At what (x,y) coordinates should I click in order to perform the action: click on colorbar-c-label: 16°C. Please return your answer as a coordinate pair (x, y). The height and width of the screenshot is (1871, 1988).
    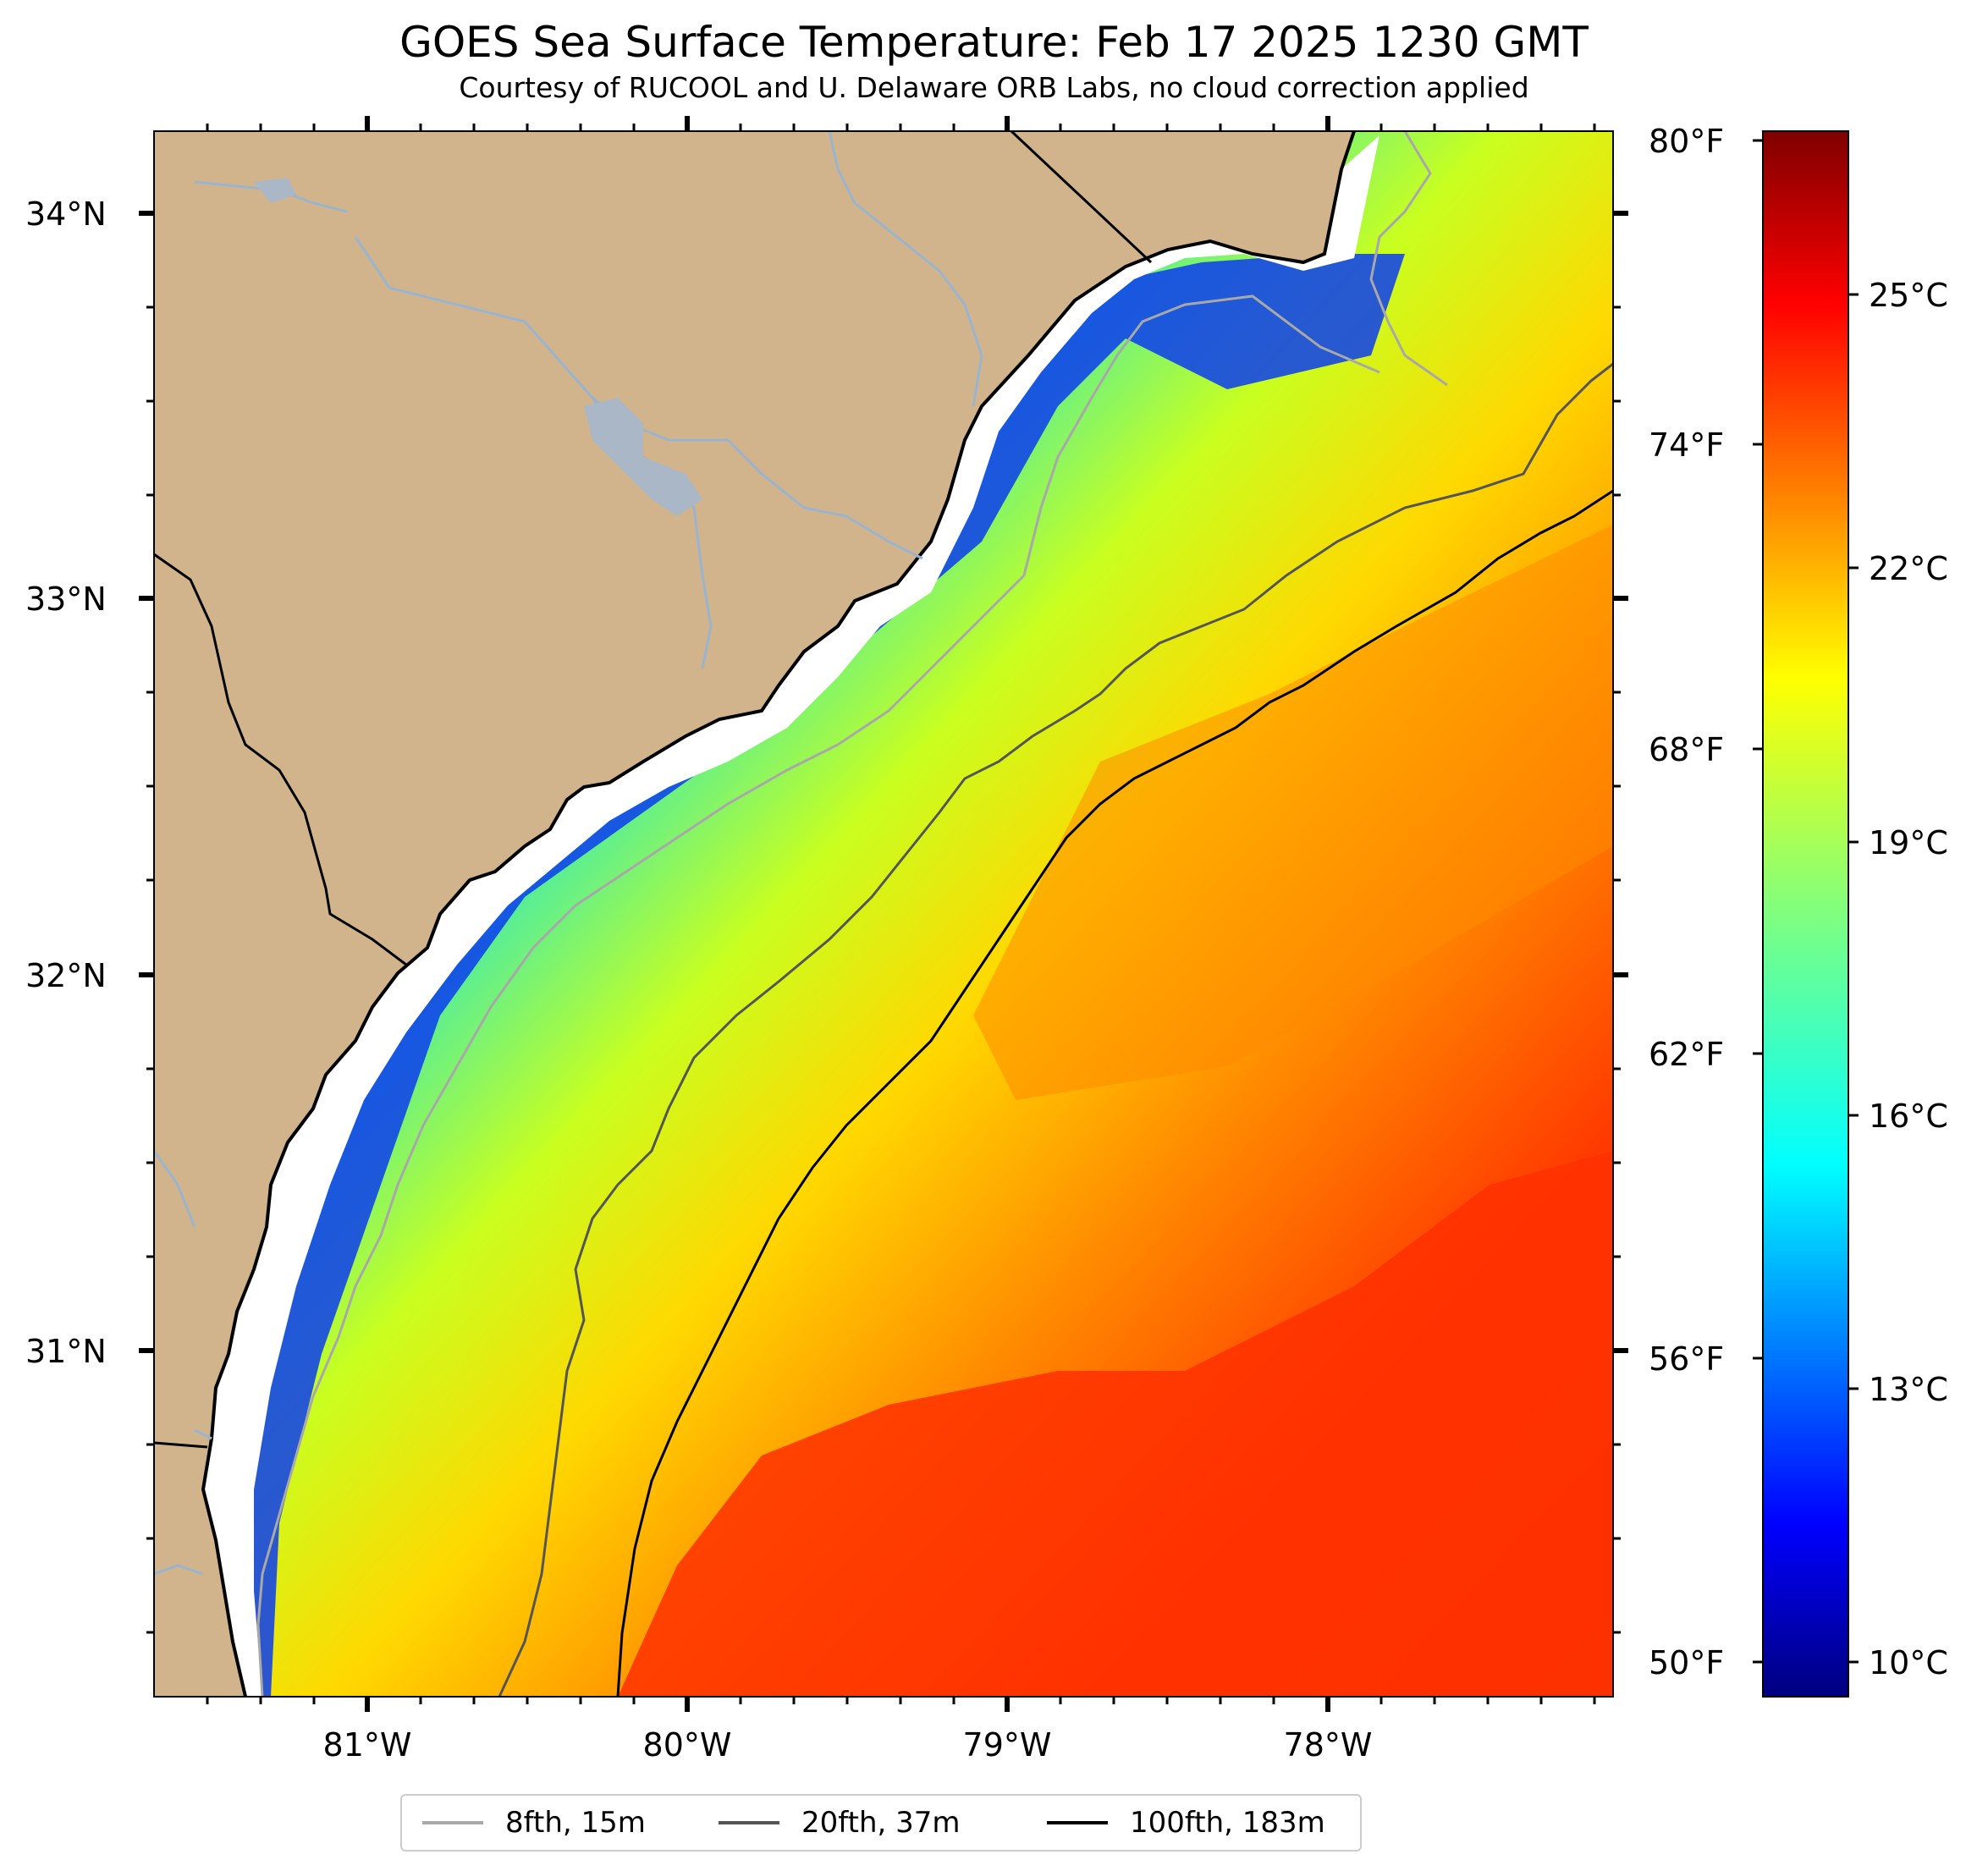
    Looking at the image, I should click on (1908, 1117).